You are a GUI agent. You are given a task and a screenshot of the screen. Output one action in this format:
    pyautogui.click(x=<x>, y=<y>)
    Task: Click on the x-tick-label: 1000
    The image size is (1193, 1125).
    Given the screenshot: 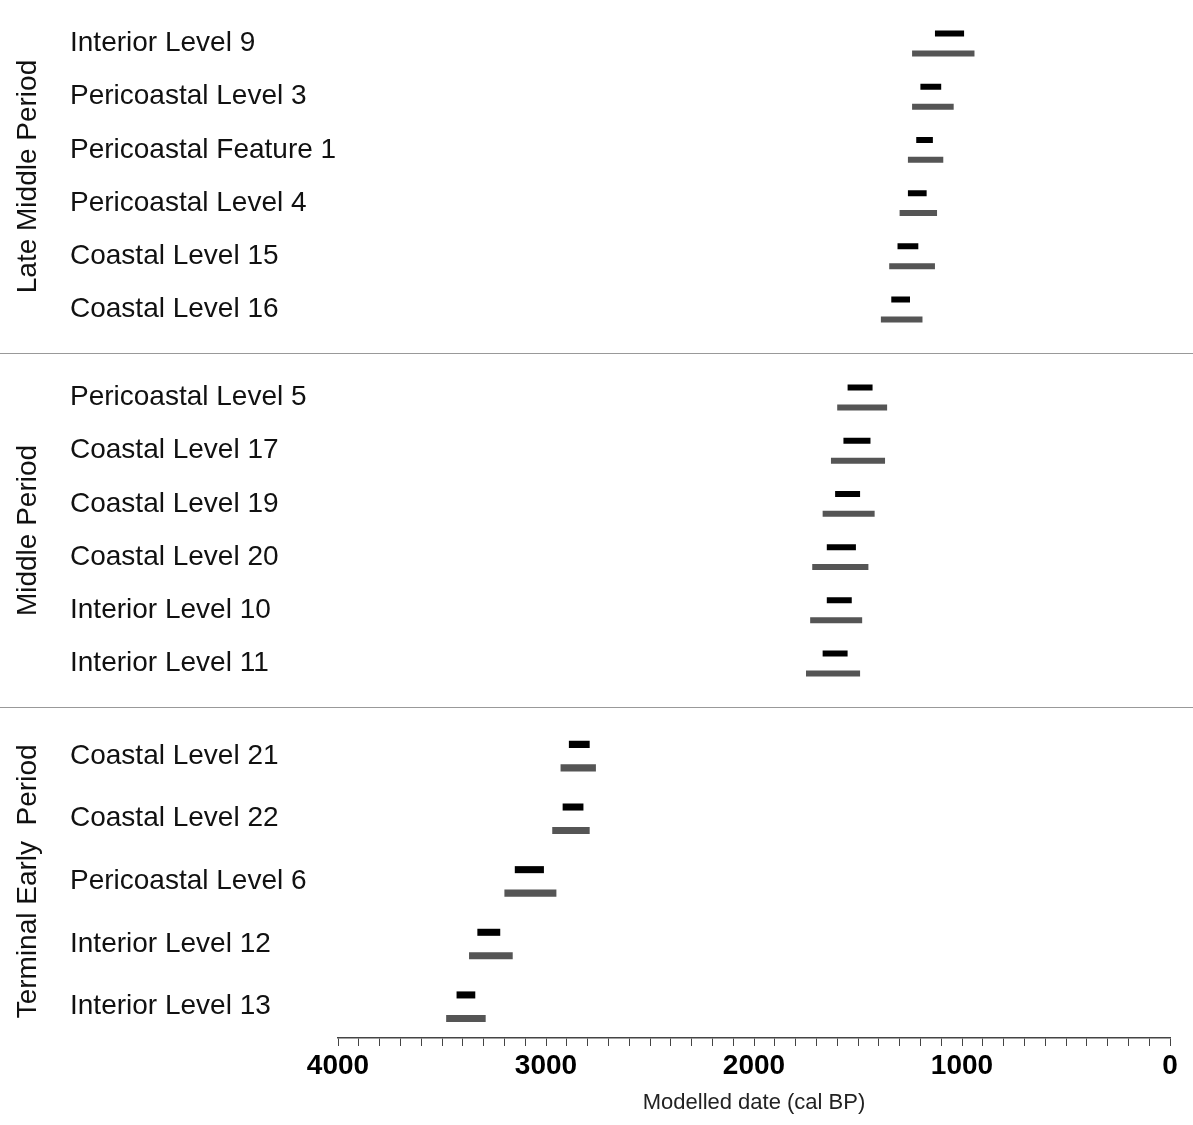 What is the action you would take?
    pyautogui.click(x=962, y=1064)
    